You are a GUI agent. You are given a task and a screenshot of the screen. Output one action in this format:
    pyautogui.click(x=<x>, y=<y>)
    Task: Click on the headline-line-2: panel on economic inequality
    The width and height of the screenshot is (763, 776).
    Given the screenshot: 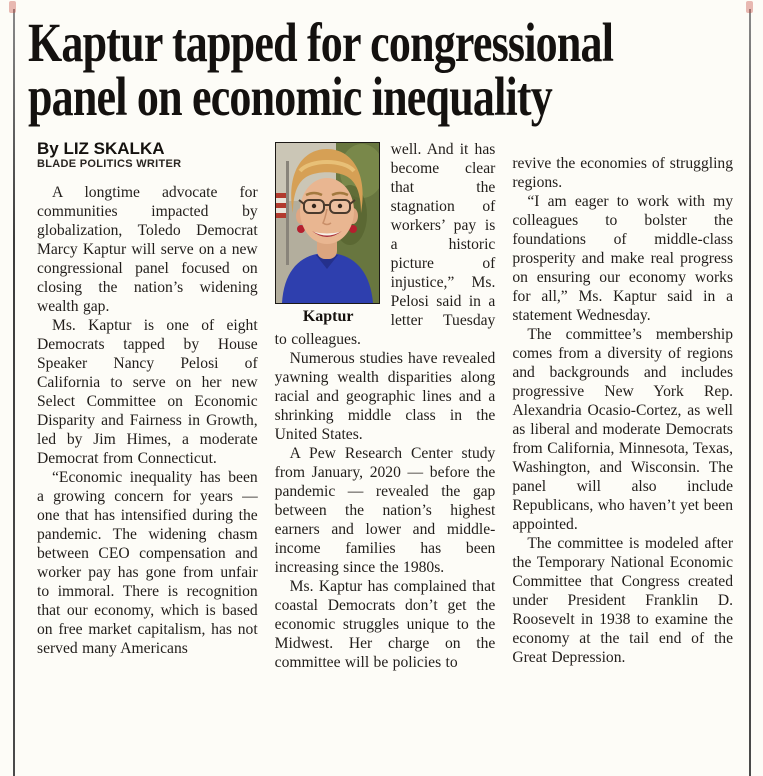 What is the action you would take?
    pyautogui.click(x=290, y=96)
    